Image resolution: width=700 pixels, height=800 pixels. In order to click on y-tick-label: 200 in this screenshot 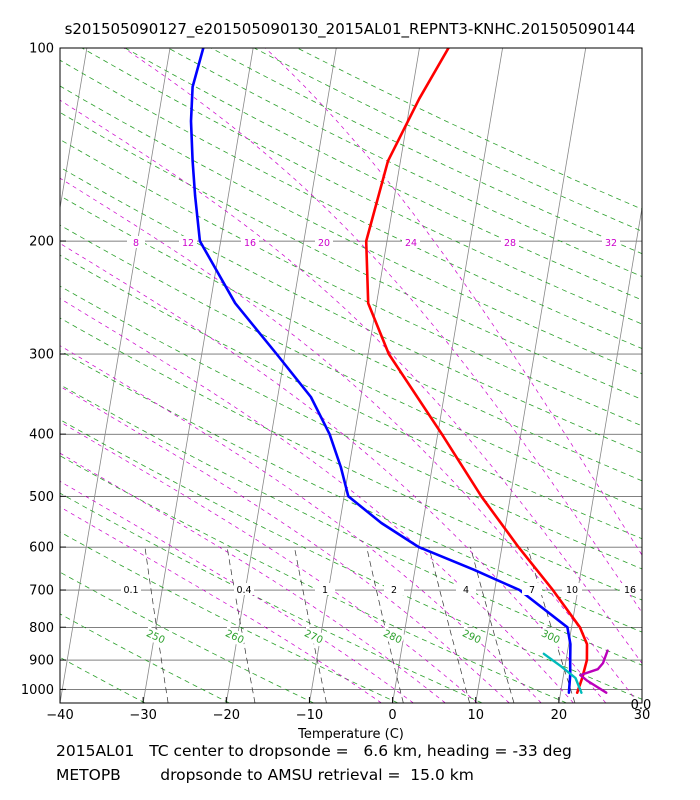, I will do `click(41, 242)`.